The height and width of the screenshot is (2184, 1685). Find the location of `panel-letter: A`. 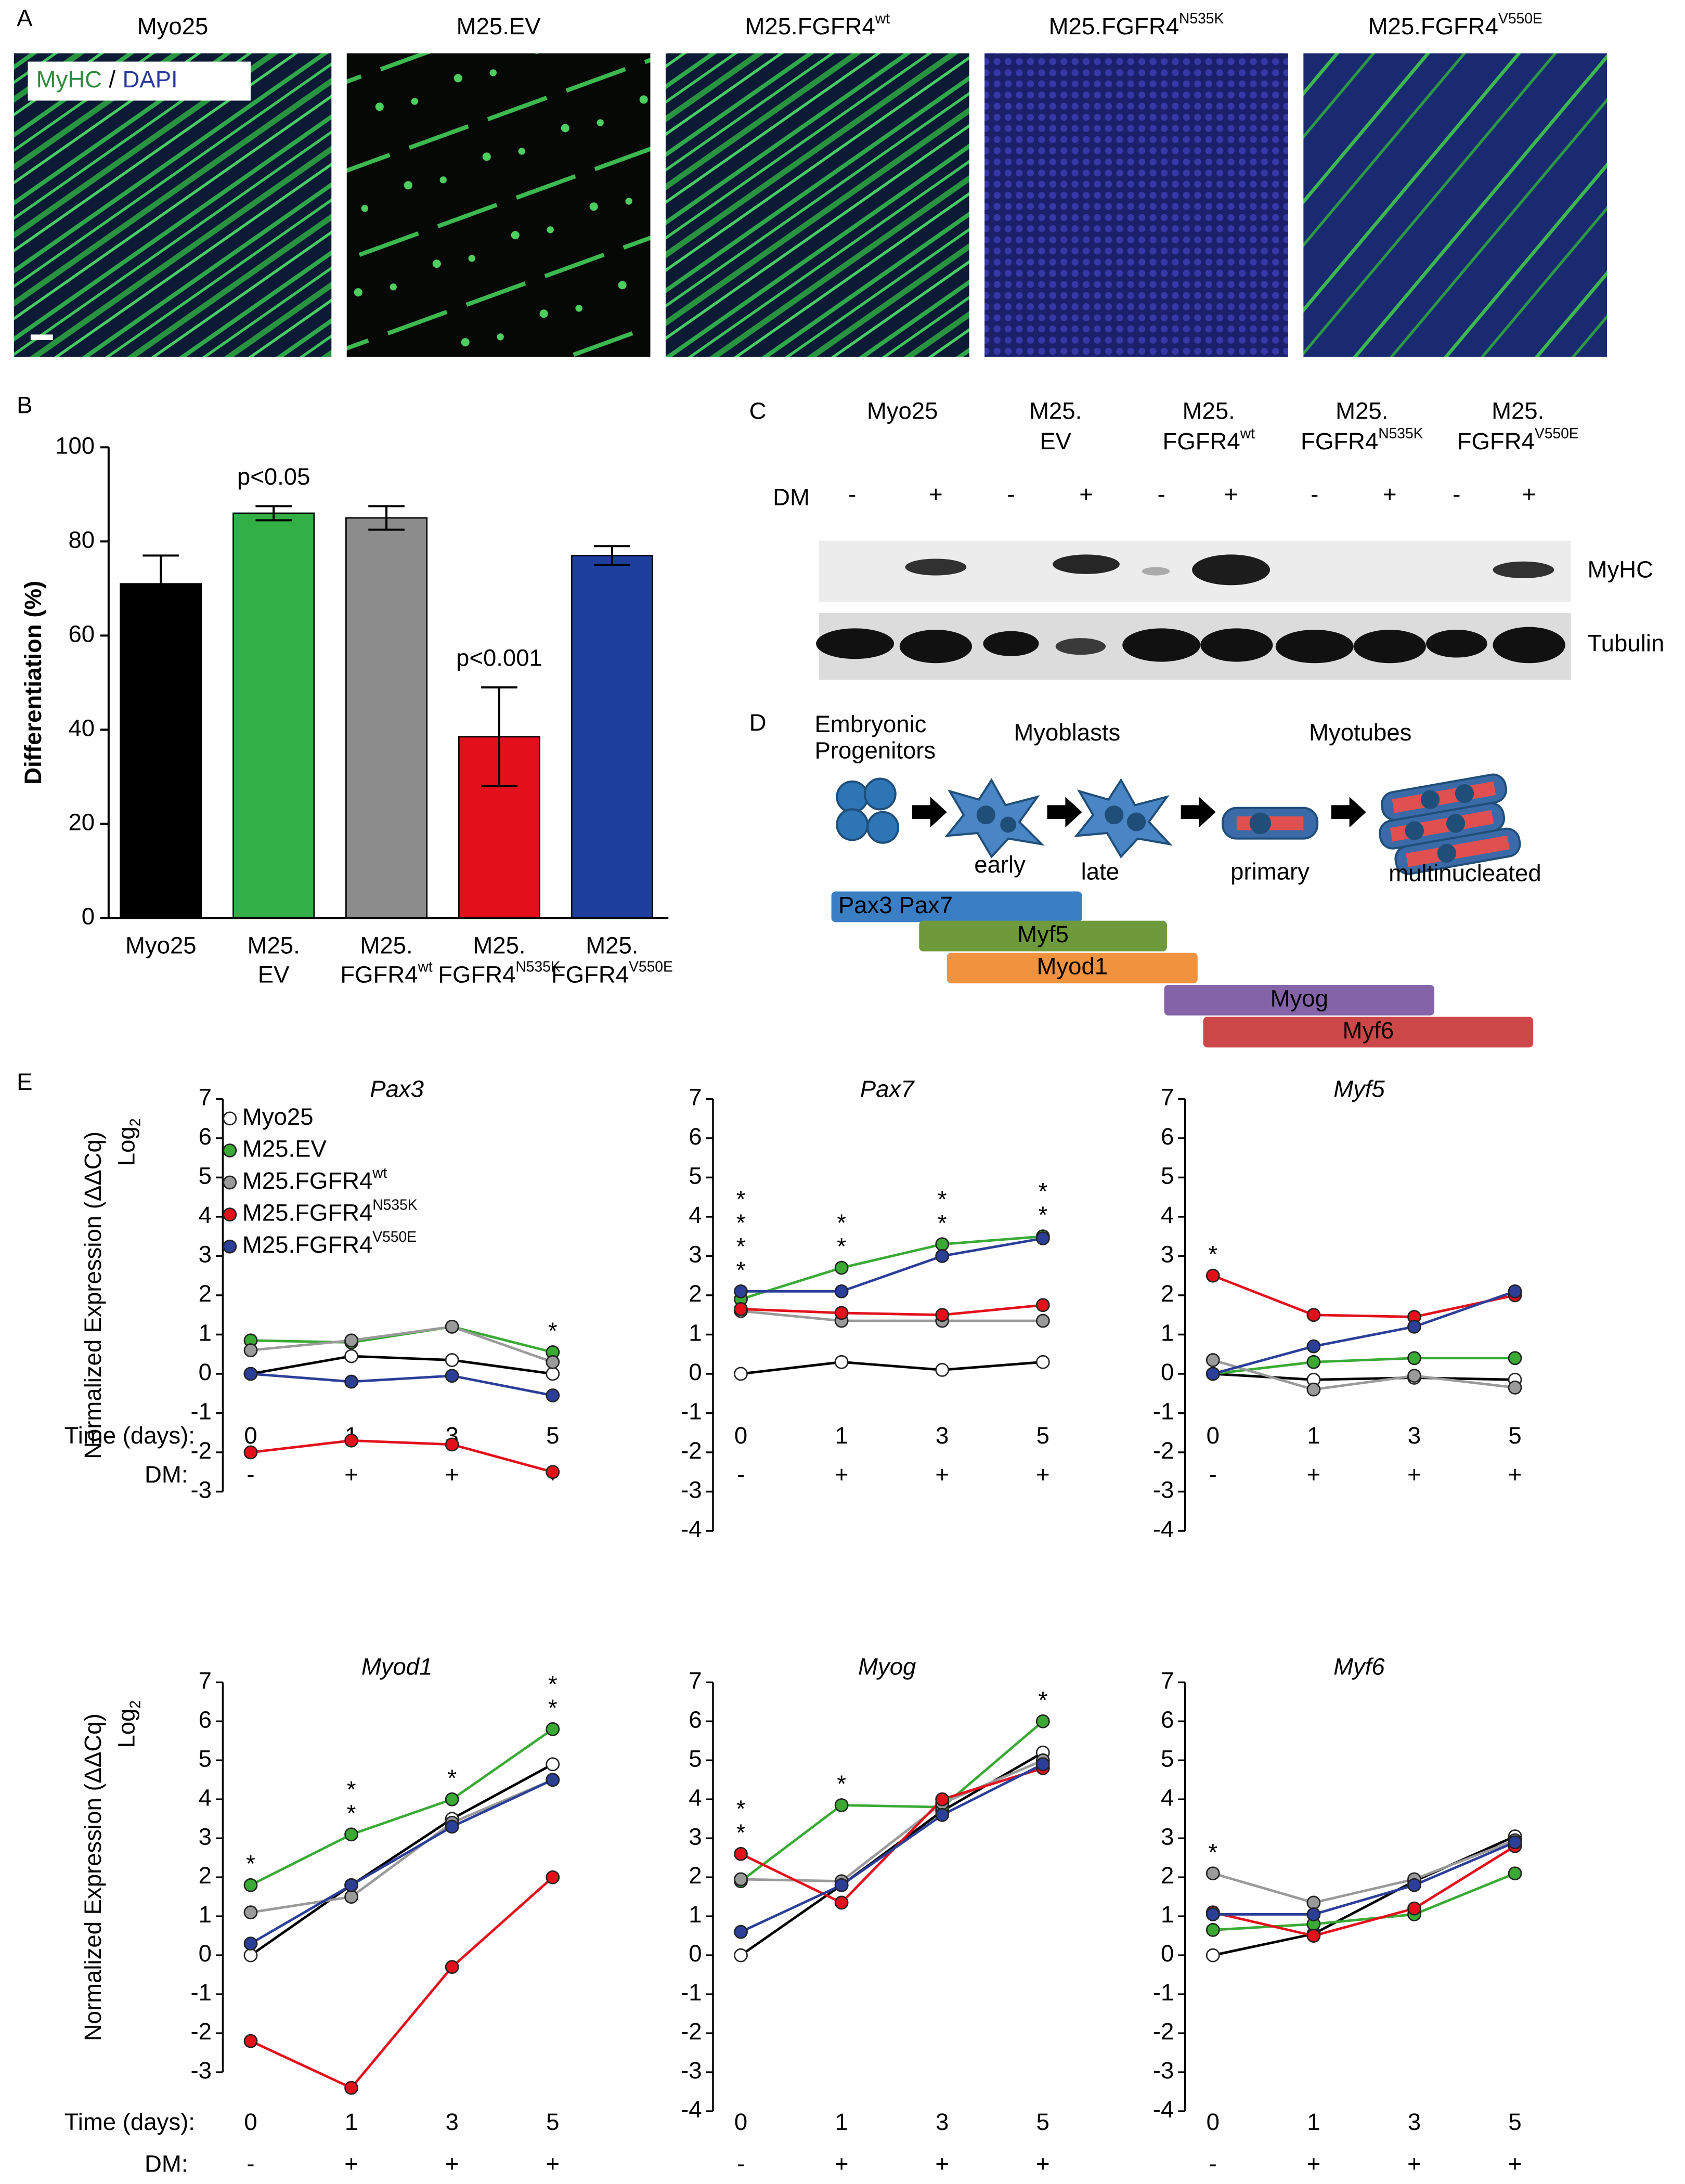

panel-letter: A is located at coordinates (25, 18).